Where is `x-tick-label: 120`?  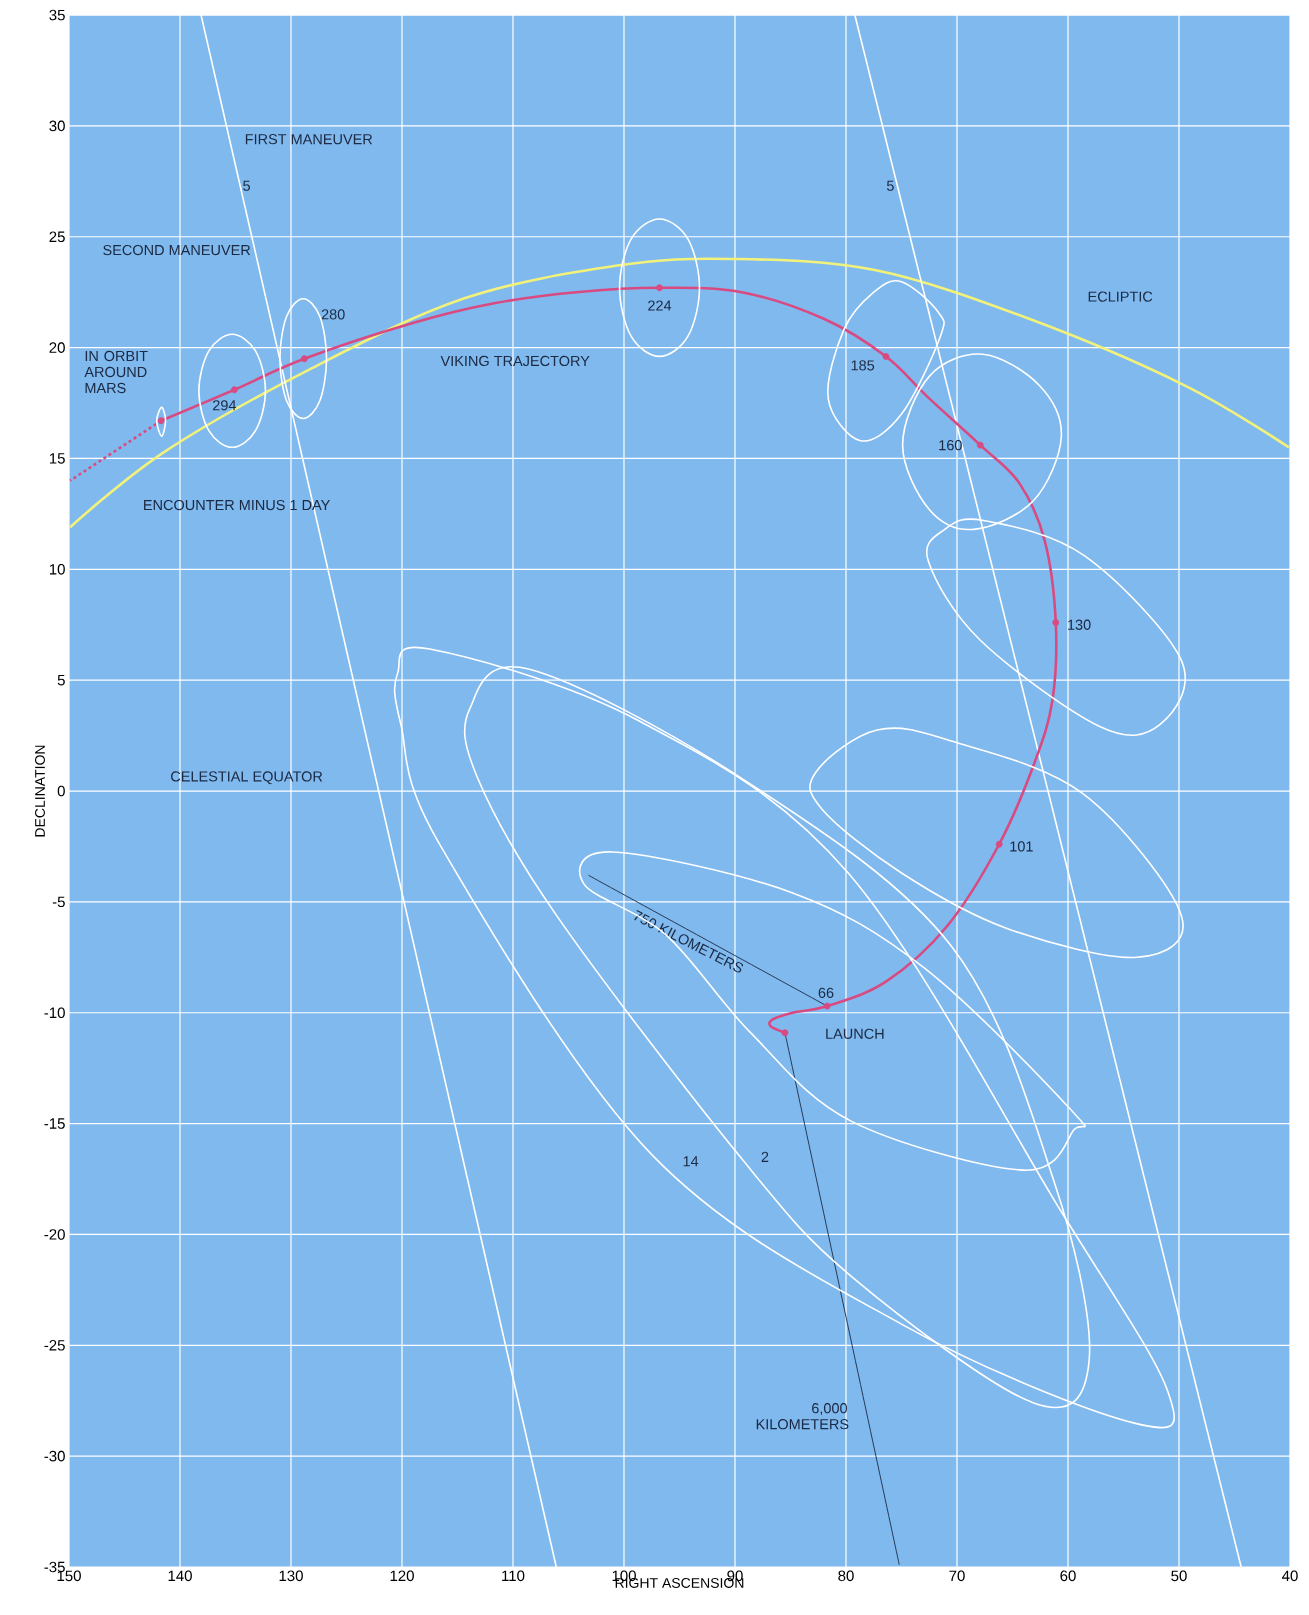 x-tick-label: 120 is located at coordinates (402, 1576).